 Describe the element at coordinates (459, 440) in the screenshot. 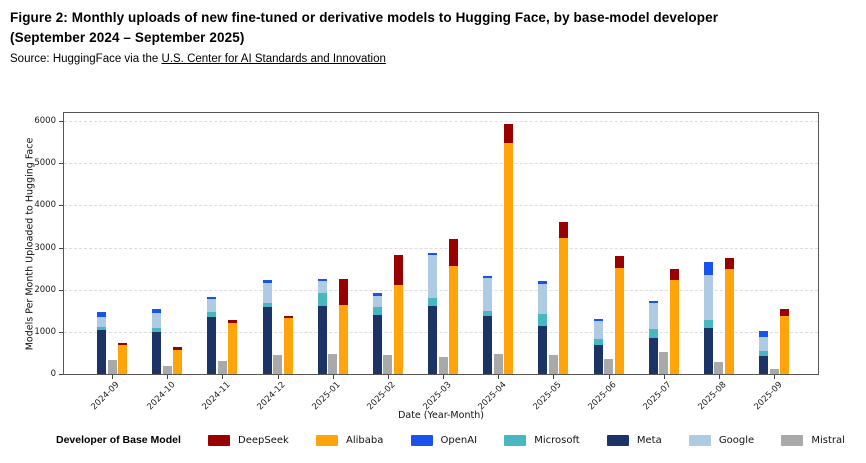

I see `legend-label-openai: OpenAI` at that location.